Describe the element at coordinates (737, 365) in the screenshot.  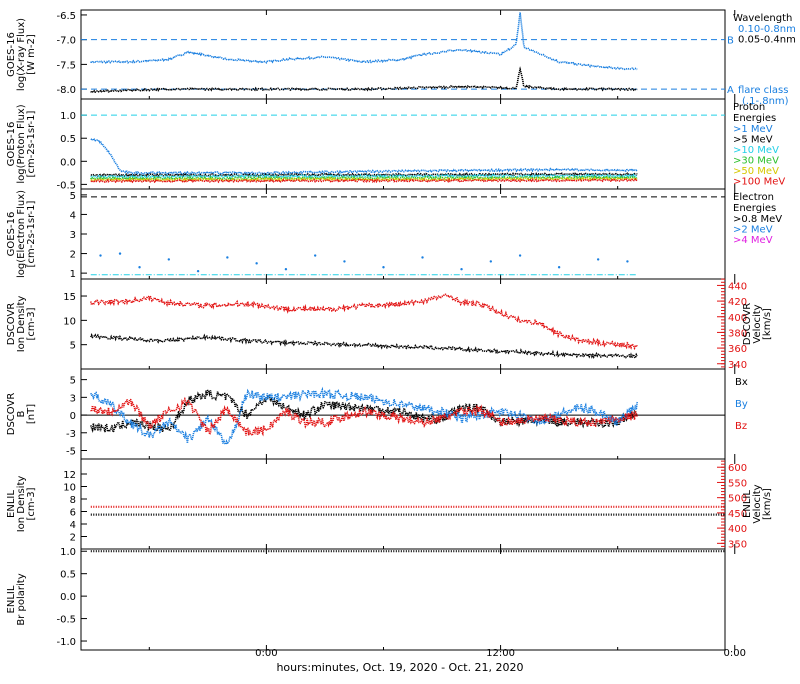
I see `dscovr_plasma-y2tick-label: 340` at that location.